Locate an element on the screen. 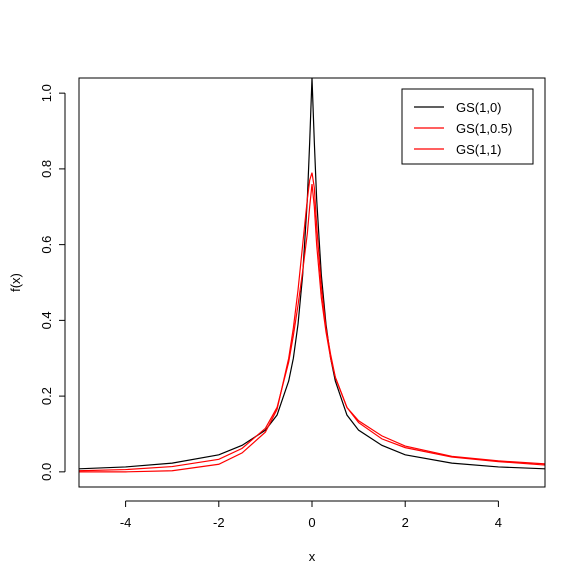  y-axis-label: f(x) is located at coordinates (15, 282).